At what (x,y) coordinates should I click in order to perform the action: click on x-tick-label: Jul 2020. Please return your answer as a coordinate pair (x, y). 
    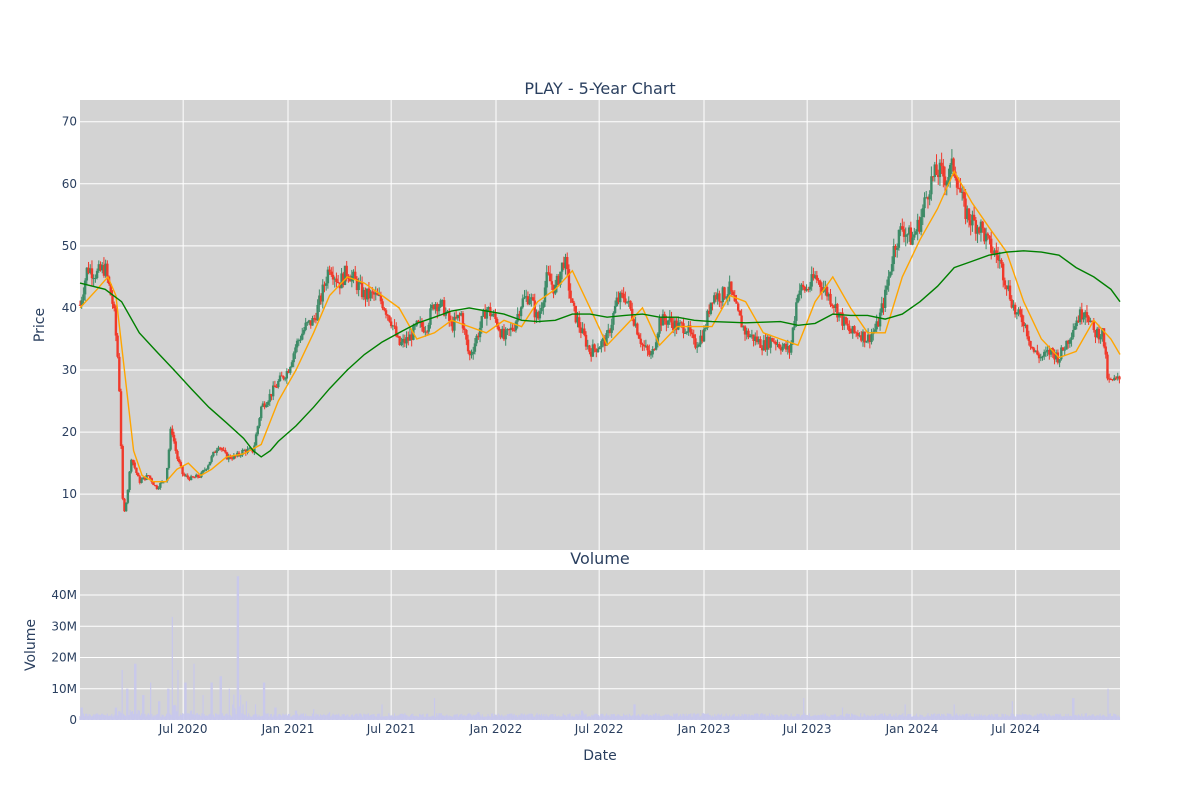
    Looking at the image, I should click on (183, 729).